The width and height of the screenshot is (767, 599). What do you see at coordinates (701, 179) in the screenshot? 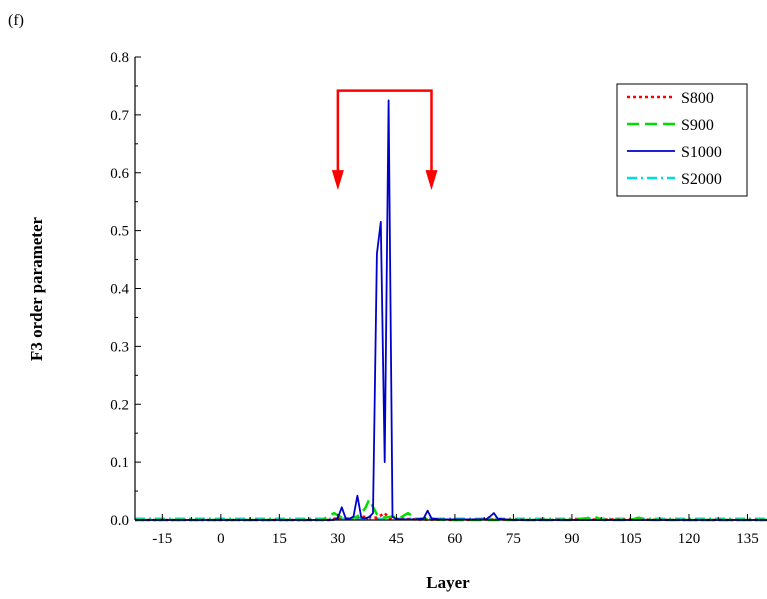
I see `legend-label-s2000: S2000` at bounding box center [701, 179].